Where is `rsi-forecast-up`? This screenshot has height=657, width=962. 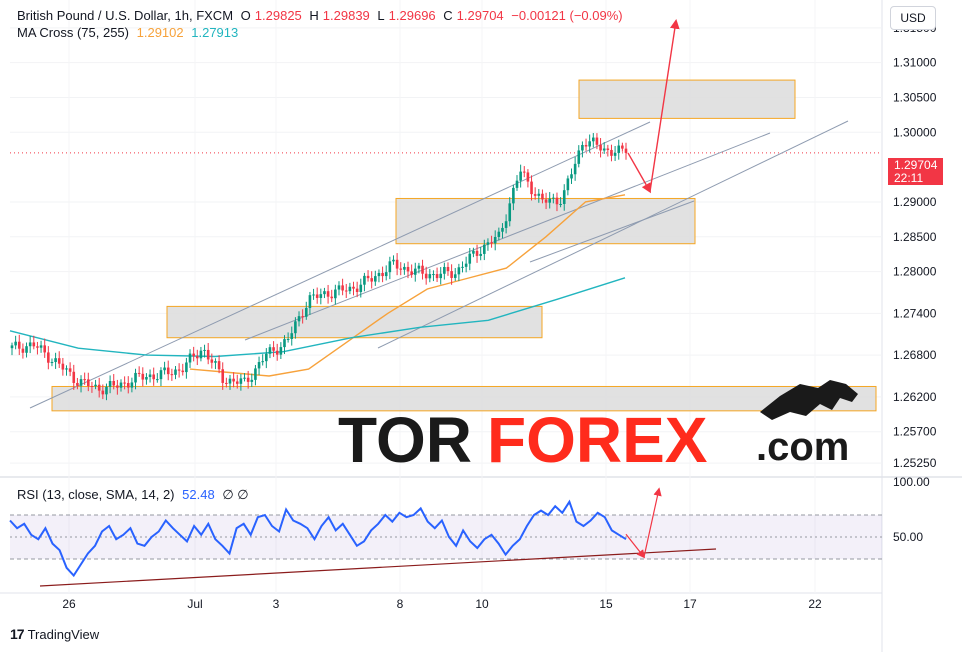 rsi-forecast-up is located at coordinates (652, 522).